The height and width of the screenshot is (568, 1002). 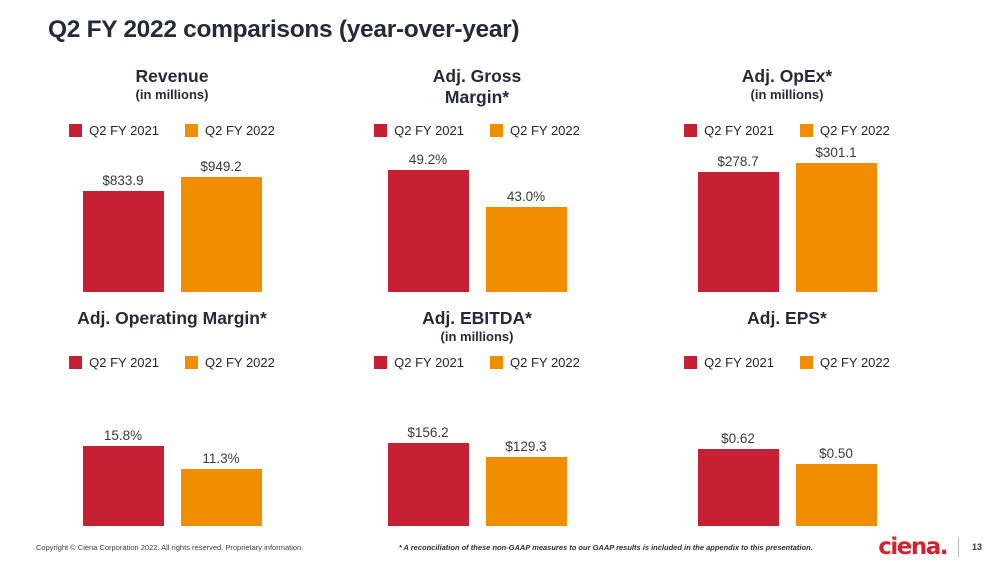 I want to click on bar-group-q2fy2021: 15.8%, so click(x=123, y=477).